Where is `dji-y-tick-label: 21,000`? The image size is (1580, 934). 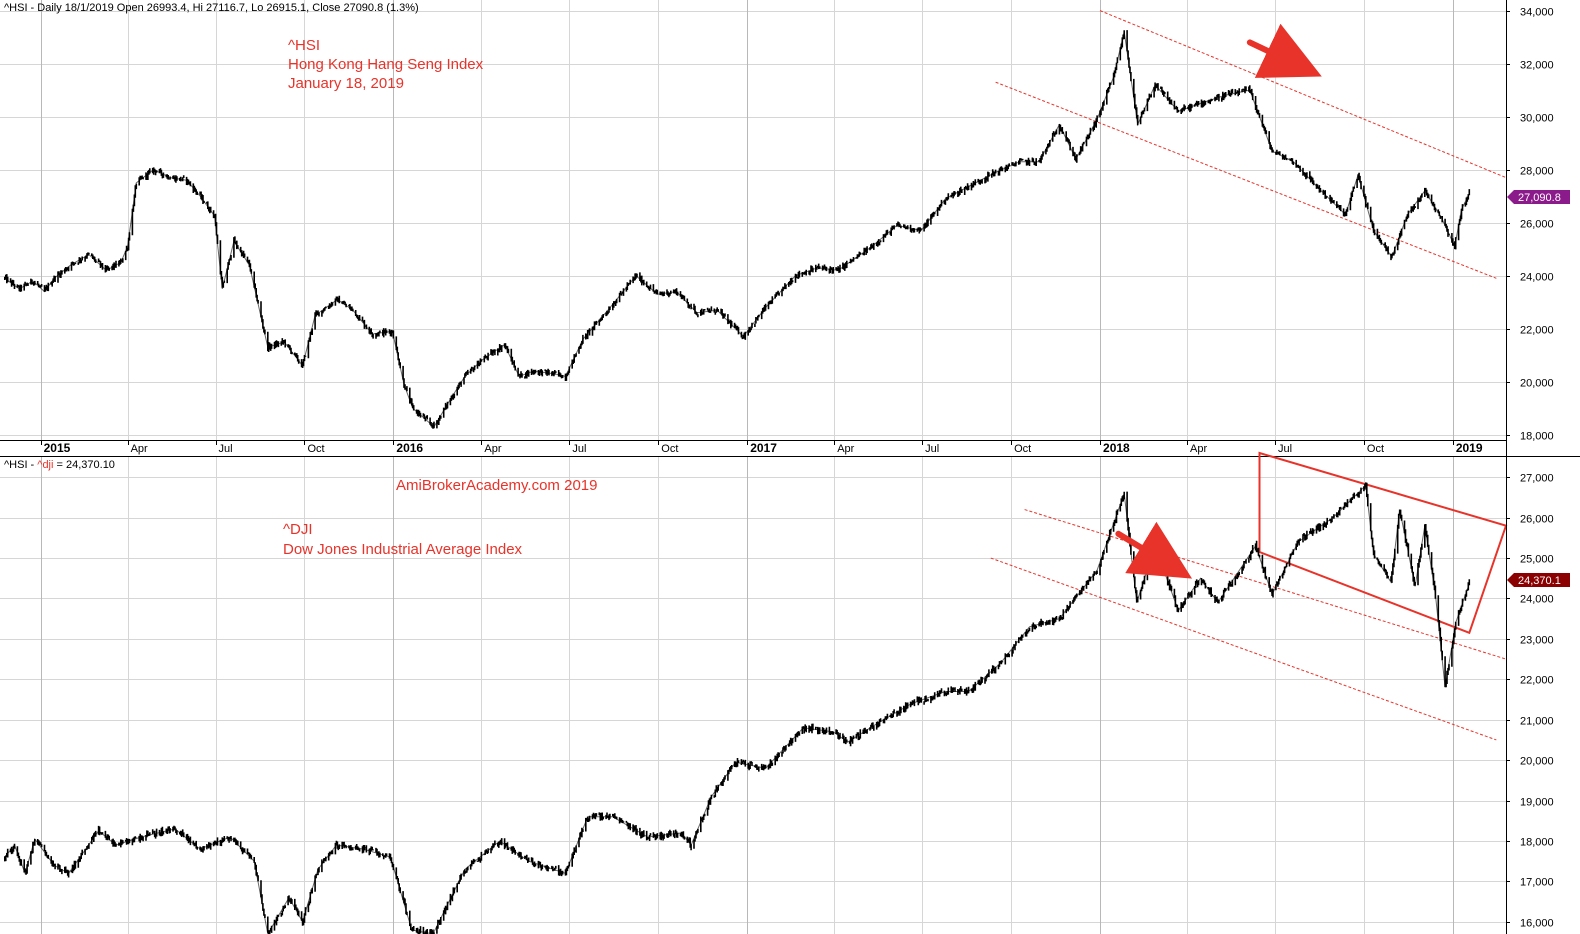
dji-y-tick-label: 21,000 is located at coordinates (1537, 722).